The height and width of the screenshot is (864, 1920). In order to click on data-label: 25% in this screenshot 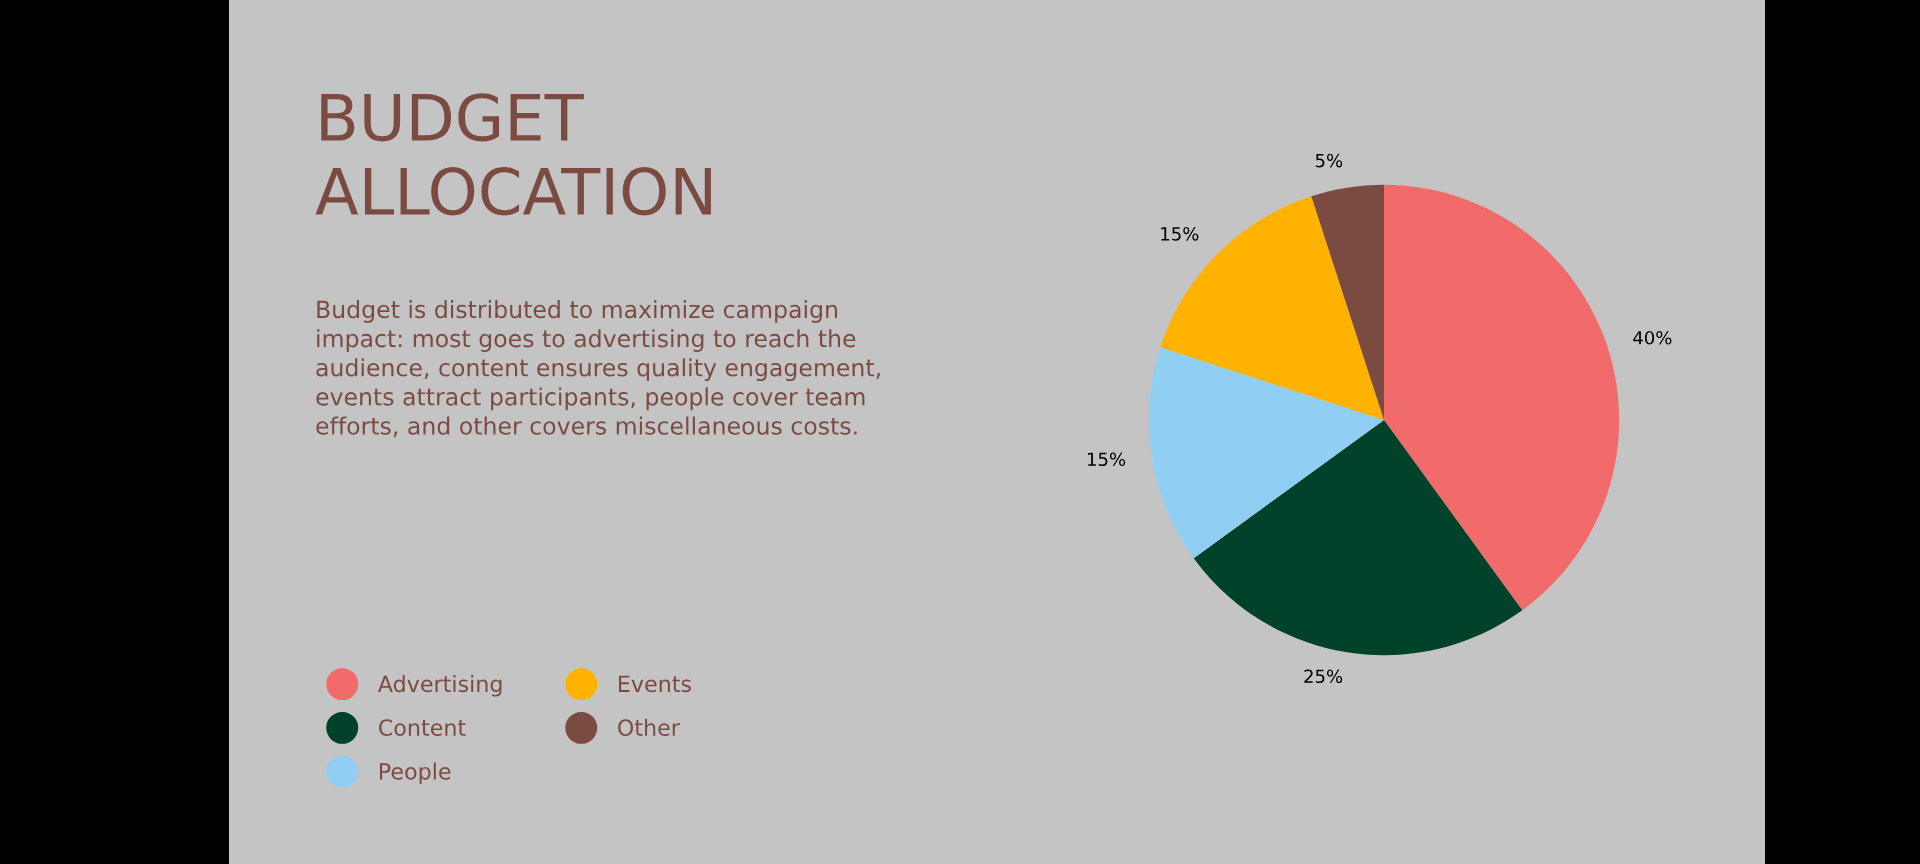, I will do `click(1323, 676)`.